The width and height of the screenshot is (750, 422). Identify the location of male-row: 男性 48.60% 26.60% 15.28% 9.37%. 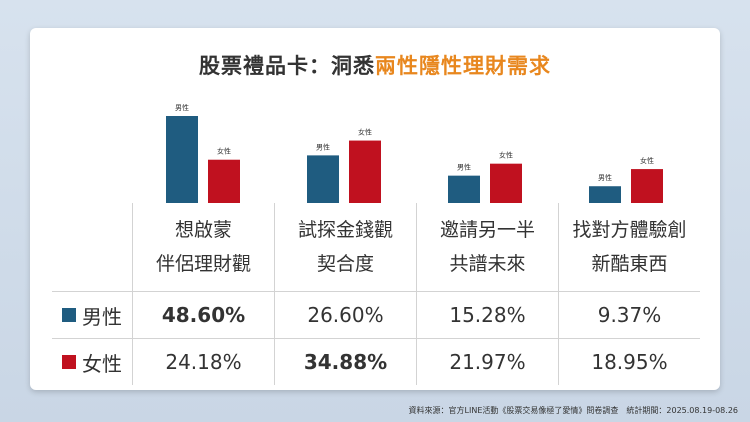
(376, 315).